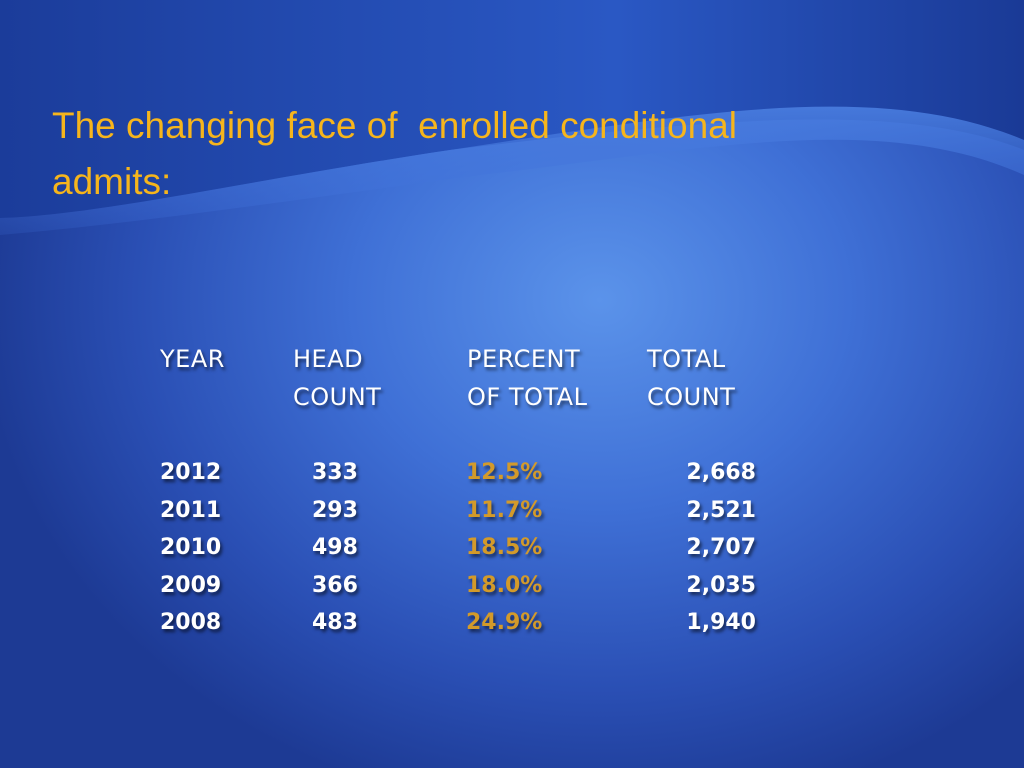 The width and height of the screenshot is (1024, 768). Describe the element at coordinates (504, 585) in the screenshot. I see `percent-cell: 18.0%` at that location.